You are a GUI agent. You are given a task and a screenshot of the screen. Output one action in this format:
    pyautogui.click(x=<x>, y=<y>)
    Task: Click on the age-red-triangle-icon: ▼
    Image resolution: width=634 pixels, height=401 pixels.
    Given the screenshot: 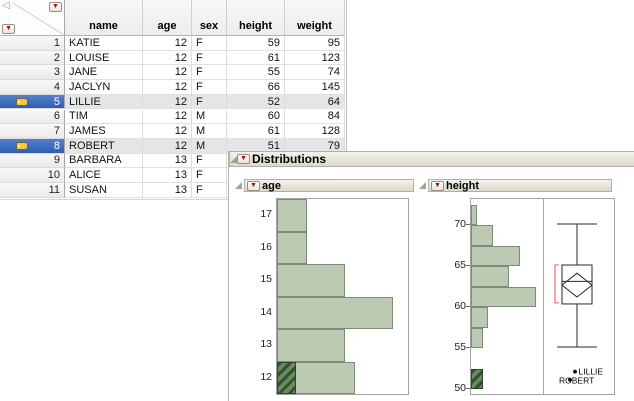 What is the action you would take?
    pyautogui.click(x=253, y=185)
    